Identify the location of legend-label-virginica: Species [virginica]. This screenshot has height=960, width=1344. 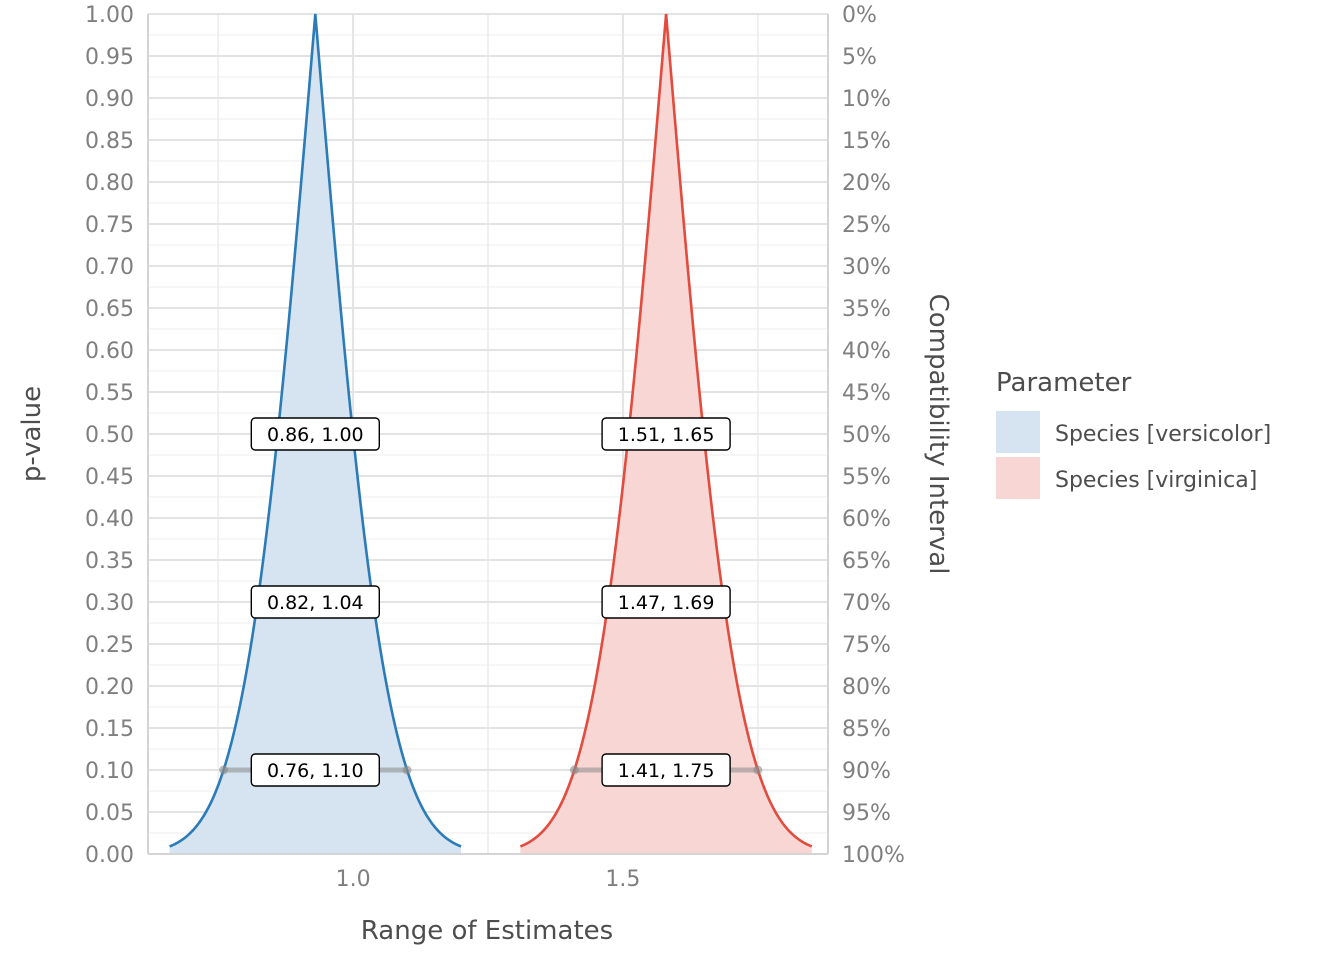
(1156, 480).